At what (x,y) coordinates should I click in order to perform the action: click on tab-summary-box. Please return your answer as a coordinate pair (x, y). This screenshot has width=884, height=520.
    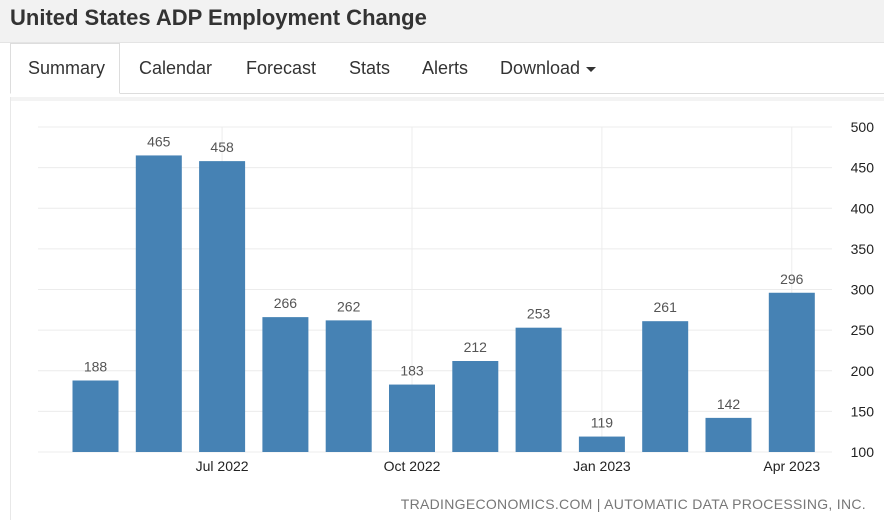
    Looking at the image, I should click on (65, 68).